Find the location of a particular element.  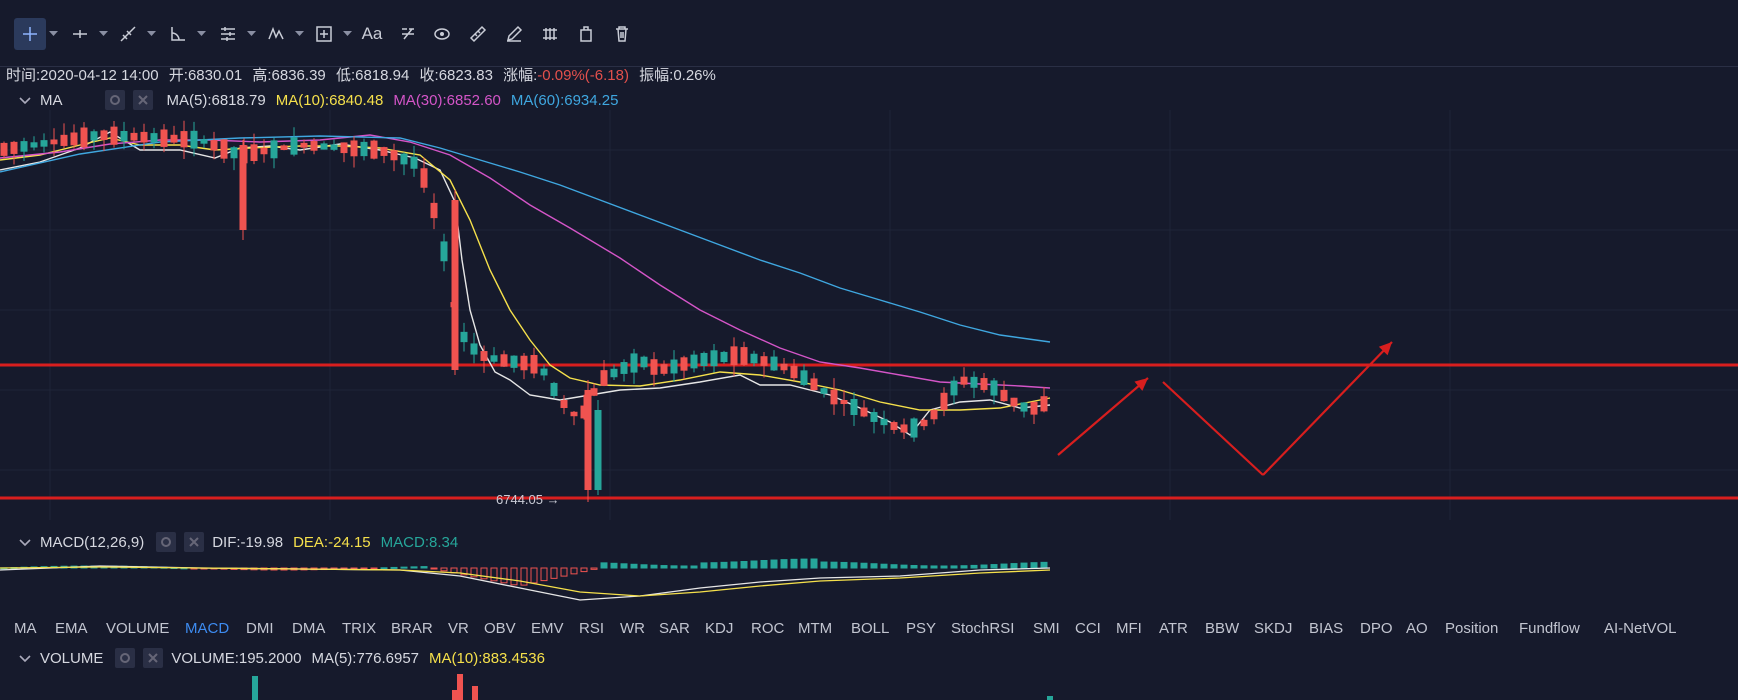

tab-stochrsi: StochRSI is located at coordinates (983, 628).